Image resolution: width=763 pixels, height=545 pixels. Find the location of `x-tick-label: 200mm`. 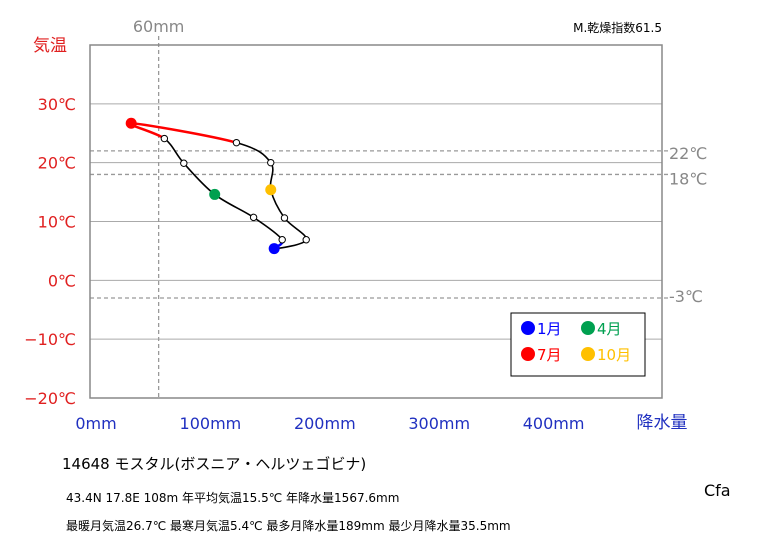

x-tick-label: 200mm is located at coordinates (325, 423).